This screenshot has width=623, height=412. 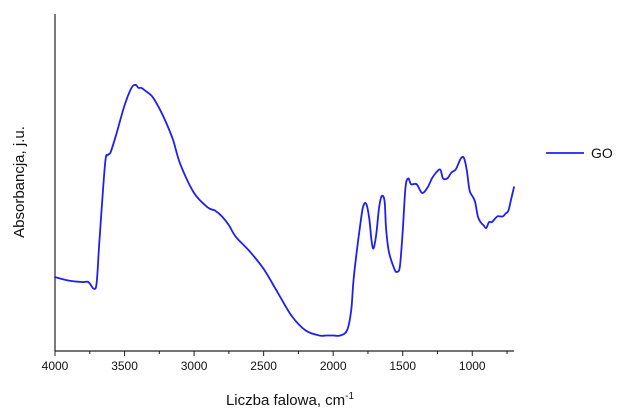 I want to click on x-tick-label-2000: 2000, so click(x=333, y=366).